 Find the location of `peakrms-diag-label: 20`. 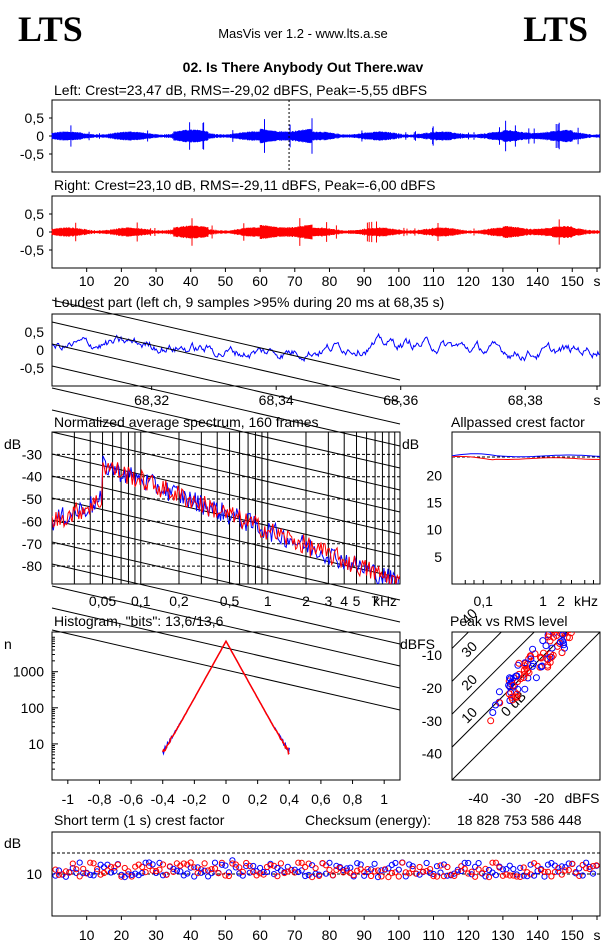

peakrms-diag-label: 20 is located at coordinates (469, 682).